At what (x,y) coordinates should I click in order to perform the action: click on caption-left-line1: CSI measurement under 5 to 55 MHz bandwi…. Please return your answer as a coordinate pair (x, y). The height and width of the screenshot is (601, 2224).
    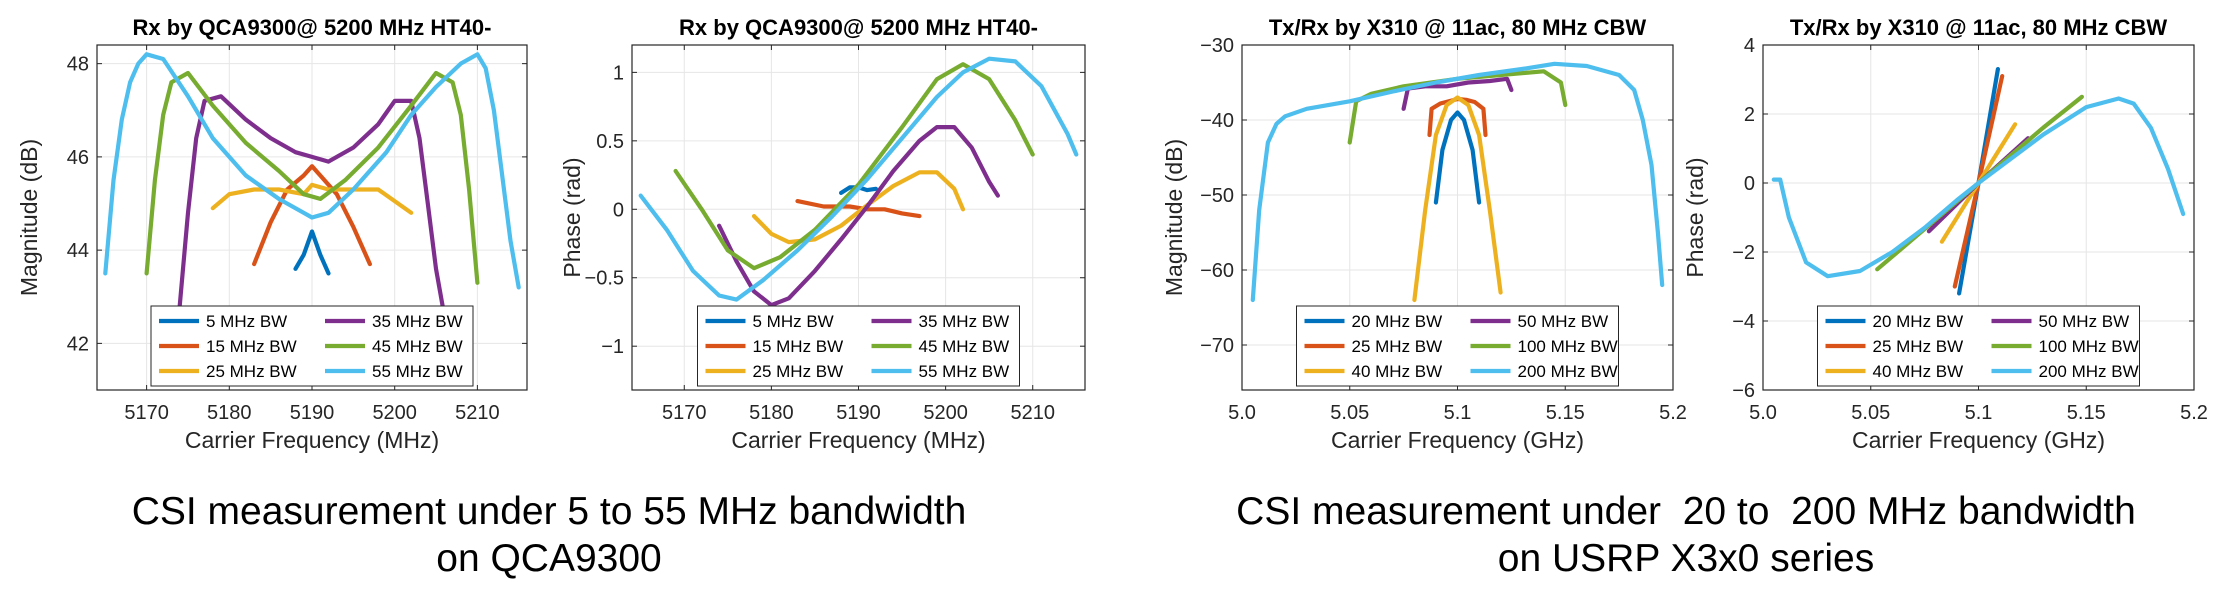
    Looking at the image, I should click on (549, 511).